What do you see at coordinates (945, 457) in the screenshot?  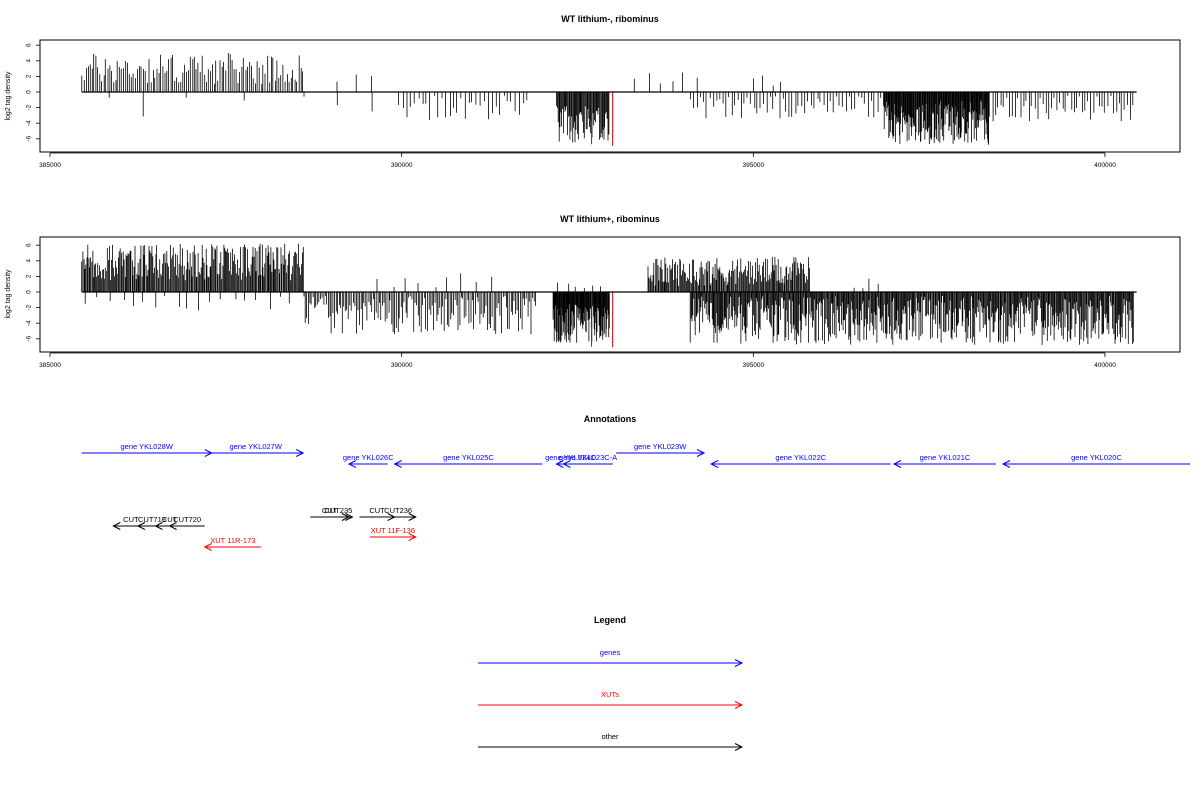 I see `gene-feature-label: gene YKL021C` at bounding box center [945, 457].